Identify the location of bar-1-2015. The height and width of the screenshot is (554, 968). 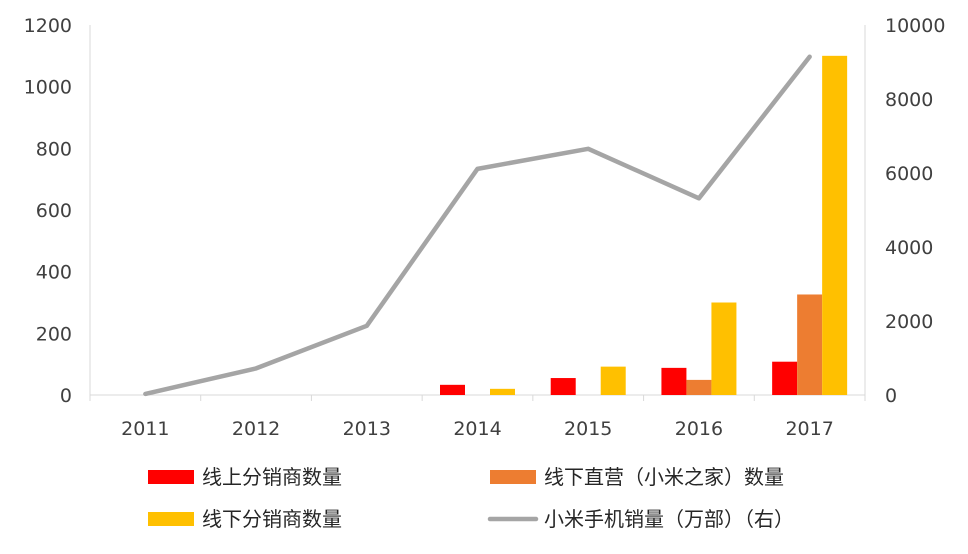
(563, 386).